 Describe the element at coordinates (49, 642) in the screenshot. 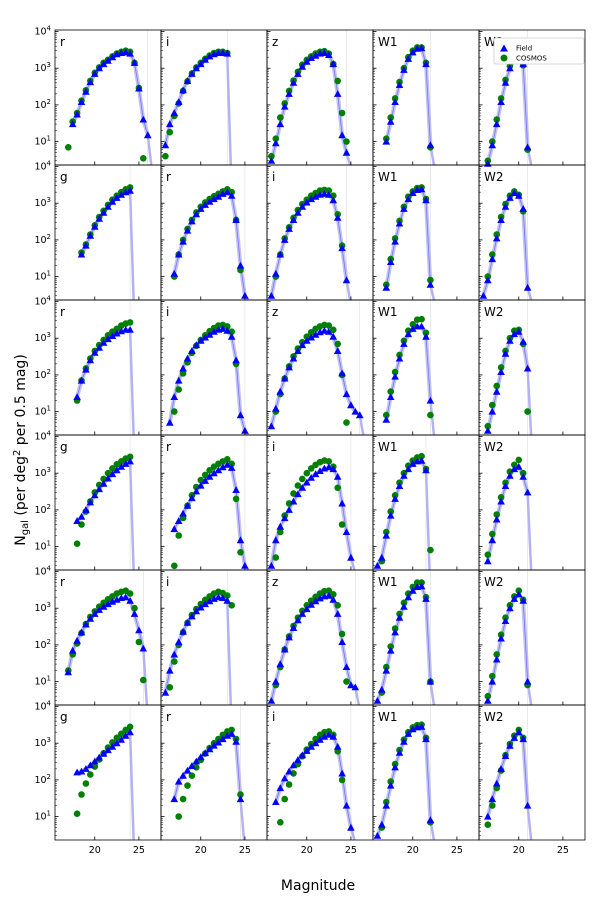

I see `y-tick-exp: 2` at that location.